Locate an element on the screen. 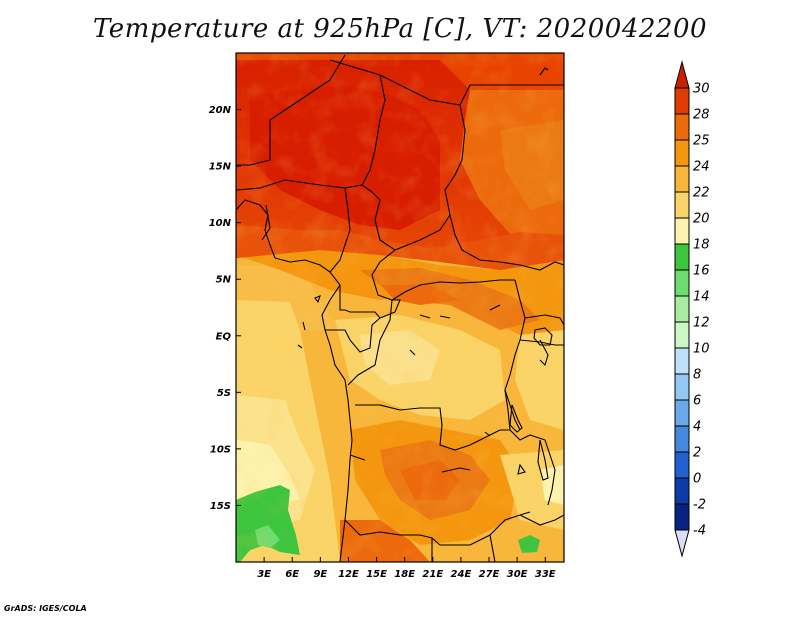 The image size is (800, 618). lon-tick-label: 33E is located at coordinates (545, 574).